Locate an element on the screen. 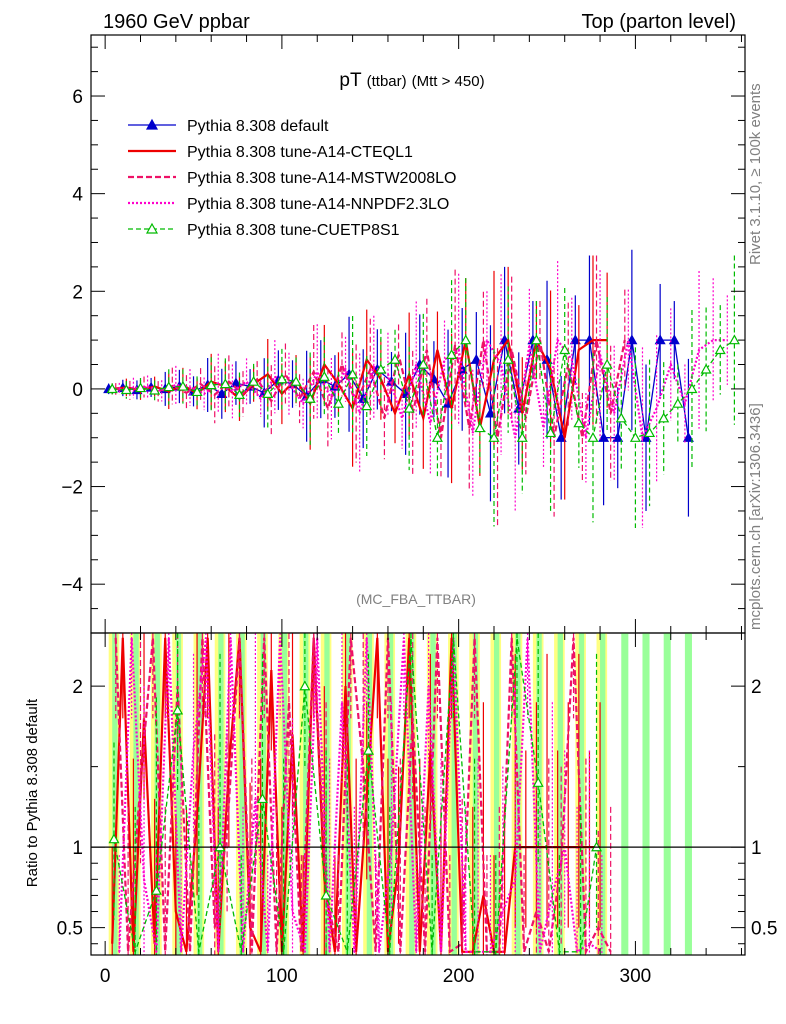  ratio-ytick-label: 0.5 is located at coordinates (70, 929).